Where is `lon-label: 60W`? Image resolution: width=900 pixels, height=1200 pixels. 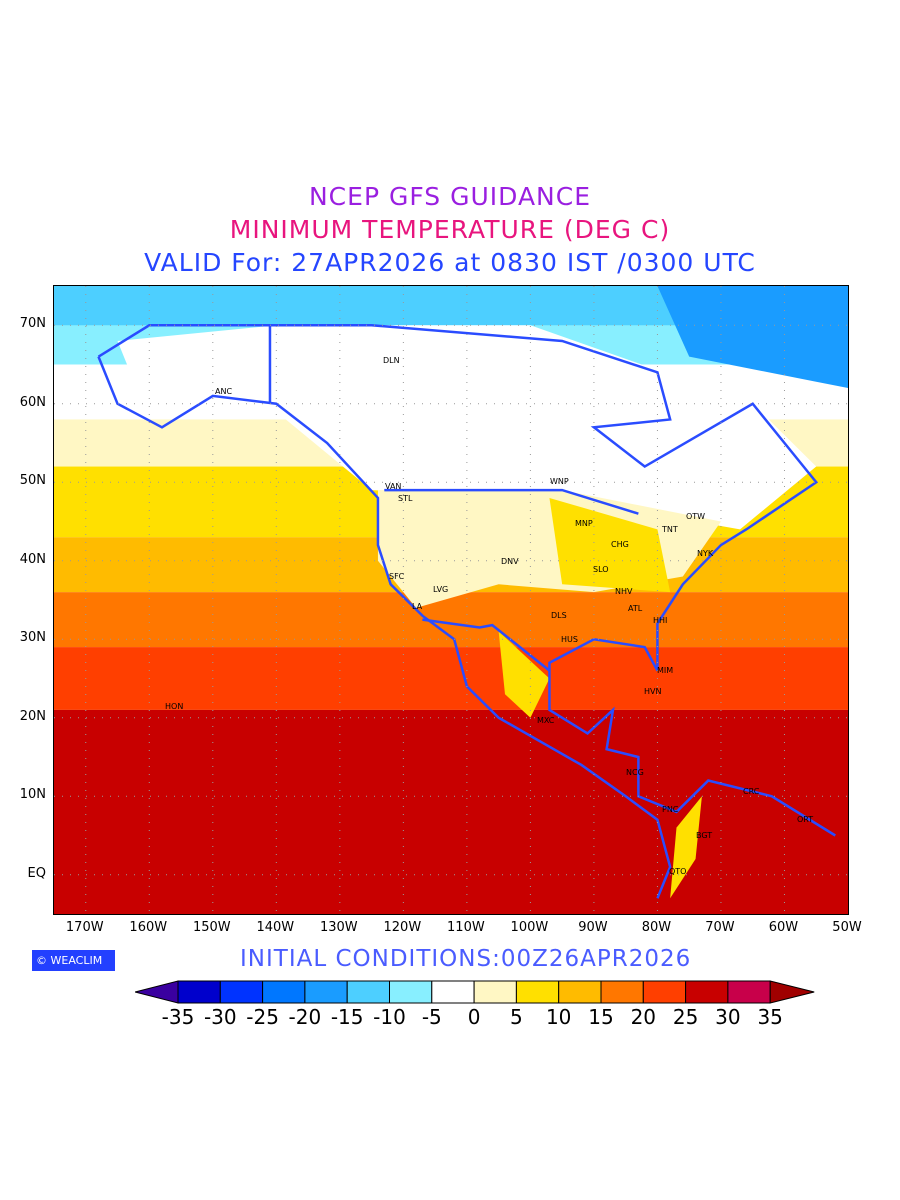 lon-label: 60W is located at coordinates (783, 927).